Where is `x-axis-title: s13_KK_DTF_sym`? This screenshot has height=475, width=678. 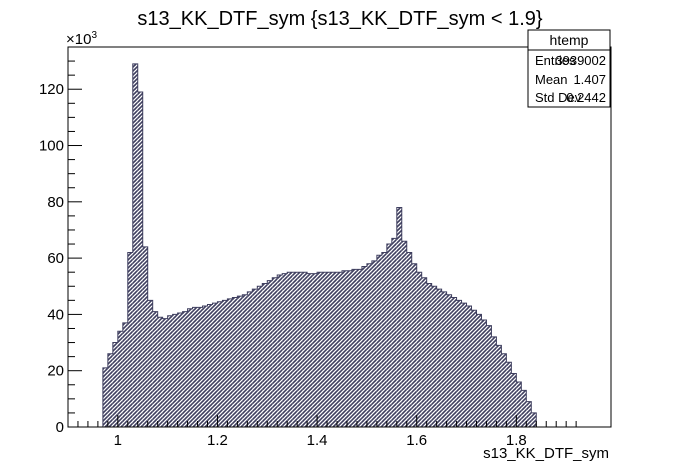
x-axis-title: s13_KK_DTF_sym is located at coordinates (546, 453).